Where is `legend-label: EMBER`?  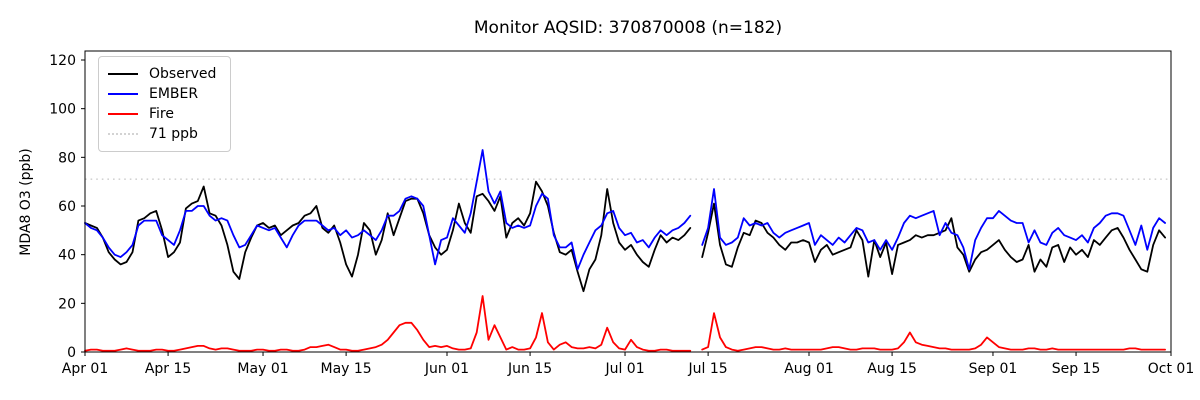 legend-label: EMBER is located at coordinates (174, 94).